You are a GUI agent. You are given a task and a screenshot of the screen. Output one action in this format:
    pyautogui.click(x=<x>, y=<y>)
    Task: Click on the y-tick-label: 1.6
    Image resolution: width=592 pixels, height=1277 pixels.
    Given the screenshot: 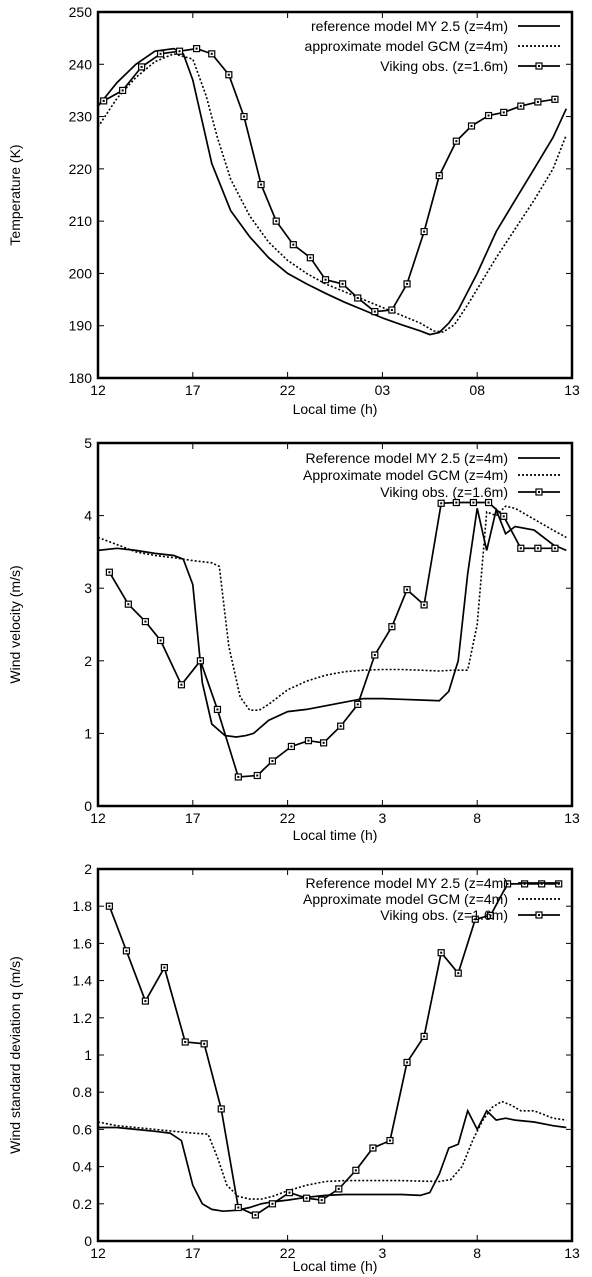 What is the action you would take?
    pyautogui.click(x=83, y=943)
    